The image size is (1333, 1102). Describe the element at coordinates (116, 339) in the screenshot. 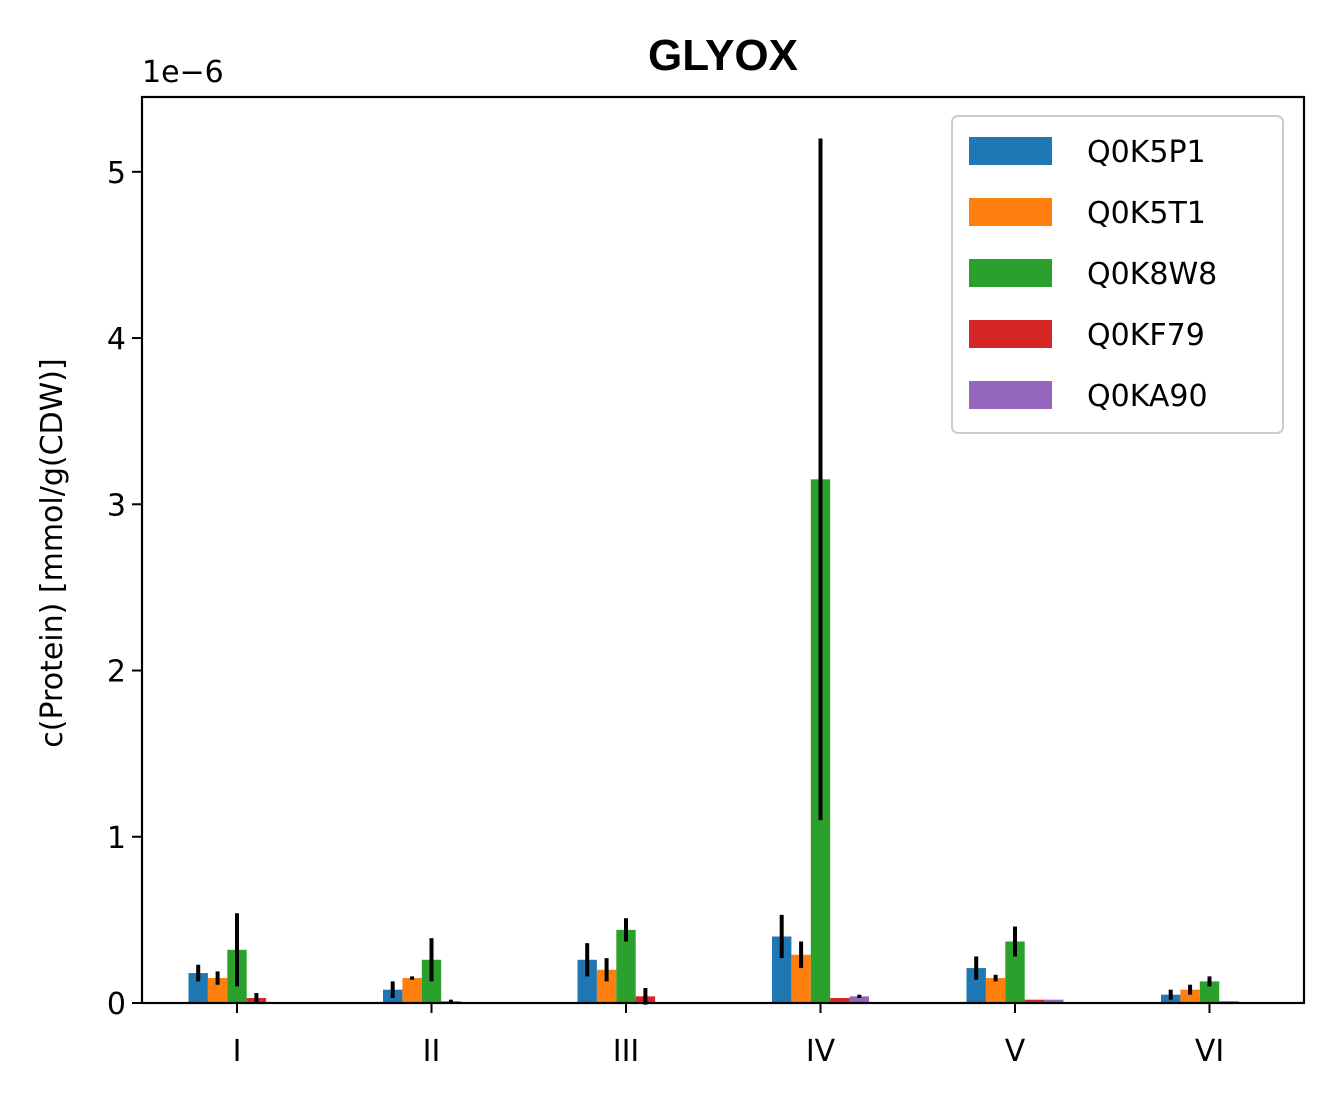

I see `y-tick-label-4: 4` at that location.